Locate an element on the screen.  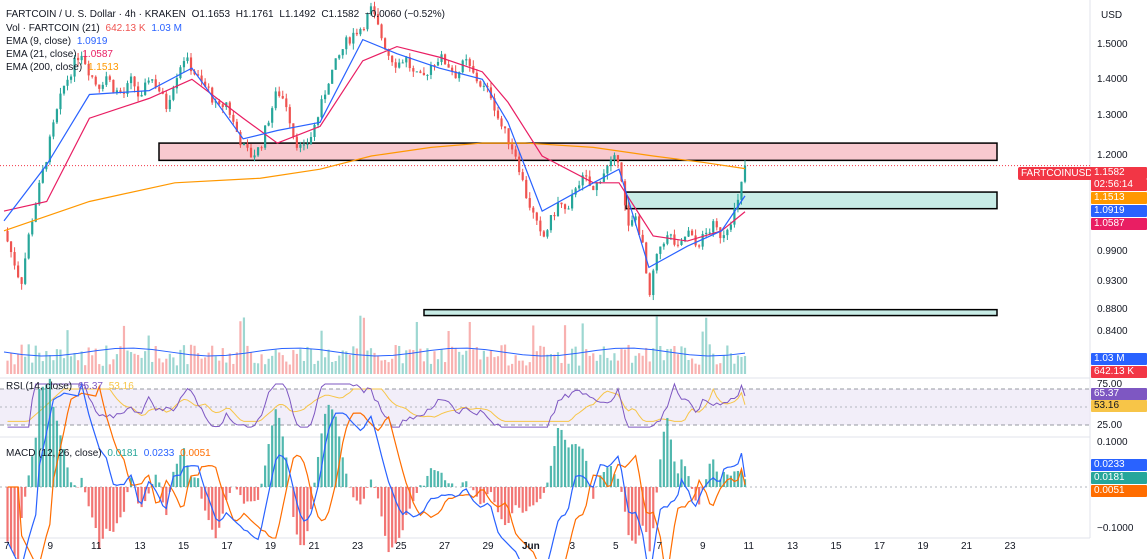
ema200-legend: EMA (200, close) 1.1513 is located at coordinates (64, 68).